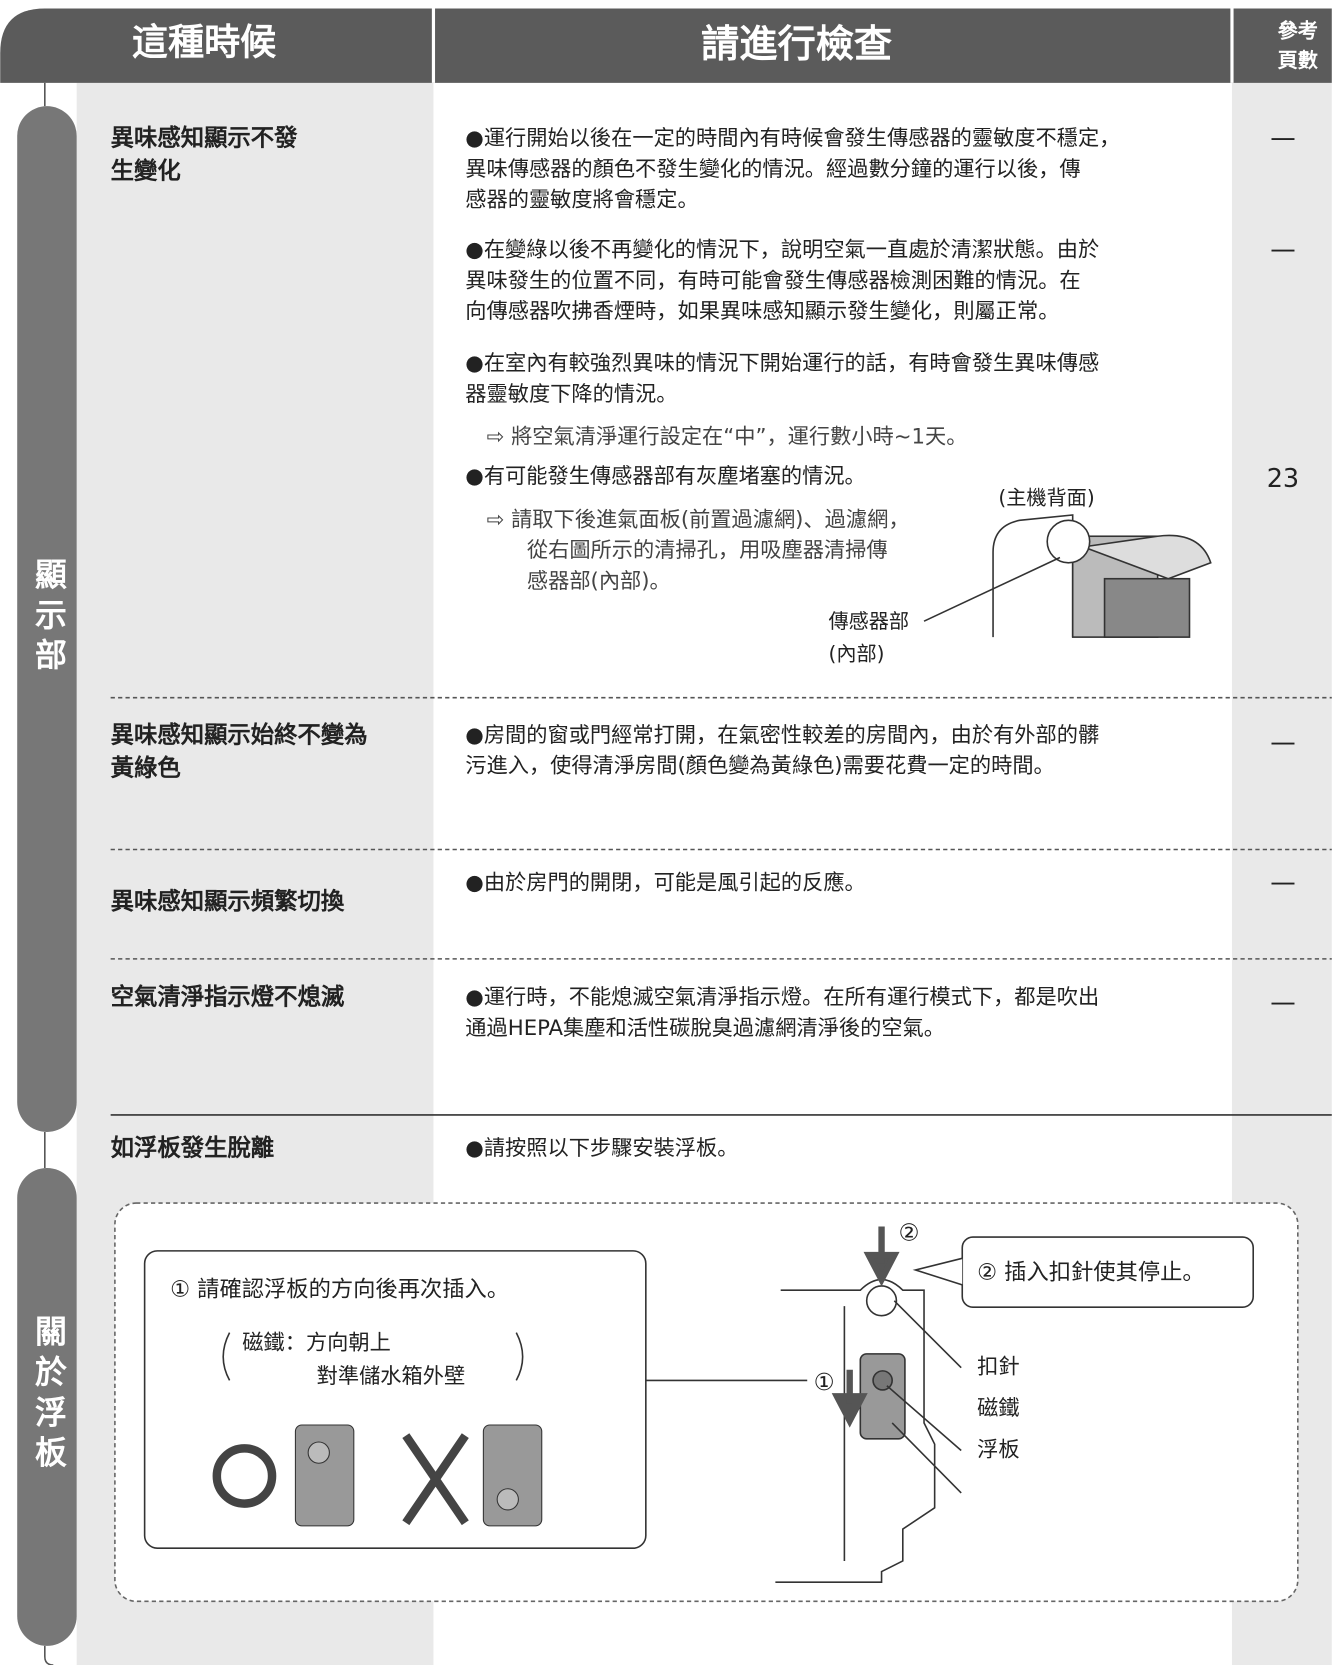 This screenshot has height=1665, width=1332. I want to click on figure-label: 傳感器部, so click(868, 621).